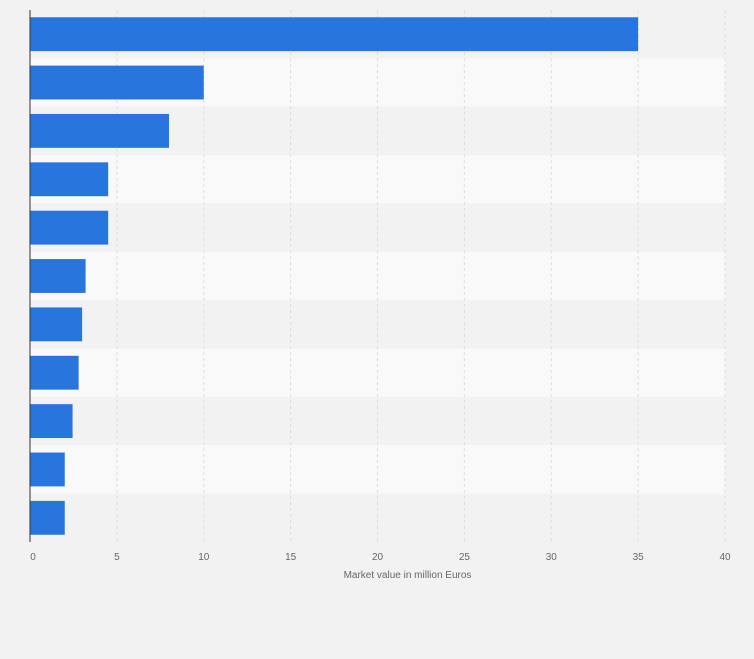 Image resolution: width=754 pixels, height=659 pixels. I want to click on x-tick-label: 5, so click(117, 557).